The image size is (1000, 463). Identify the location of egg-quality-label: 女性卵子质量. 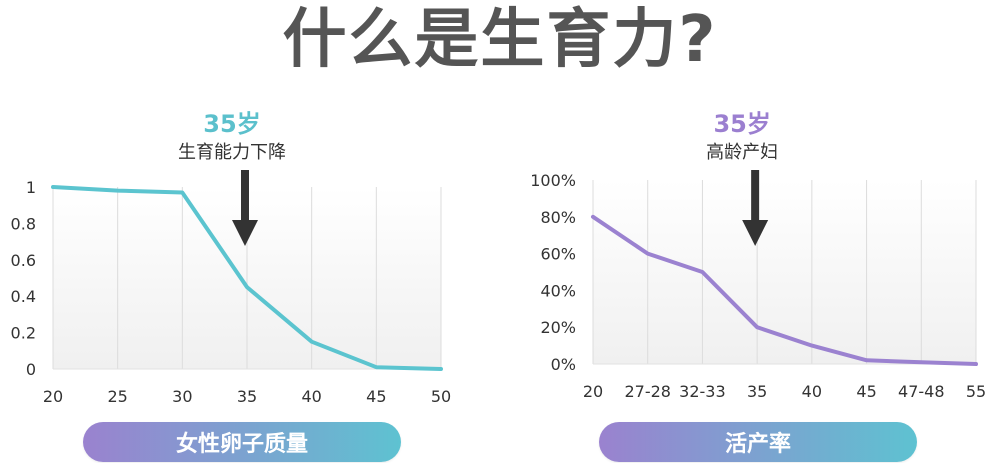
(242, 442).